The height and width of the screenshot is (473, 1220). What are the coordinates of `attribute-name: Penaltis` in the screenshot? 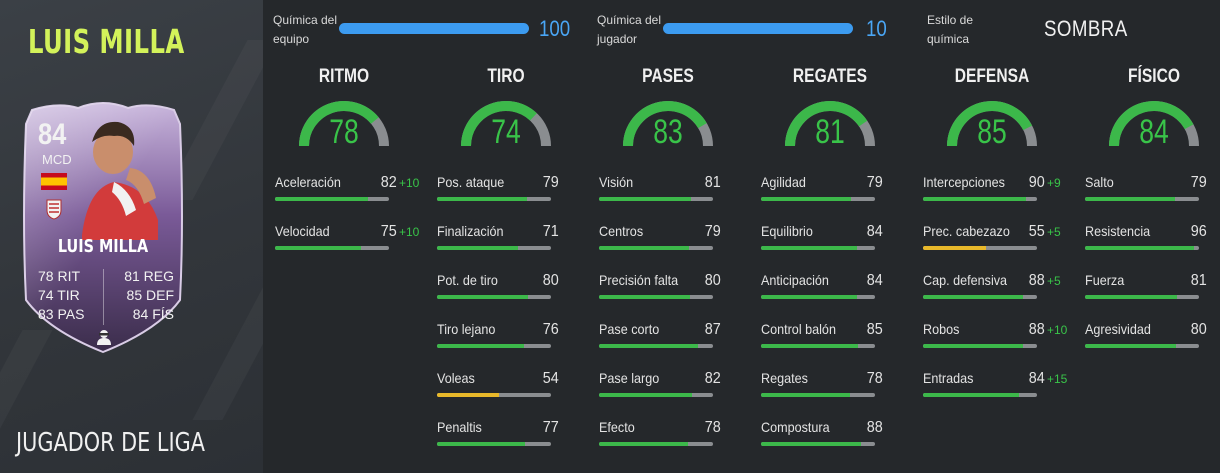 It's located at (459, 427).